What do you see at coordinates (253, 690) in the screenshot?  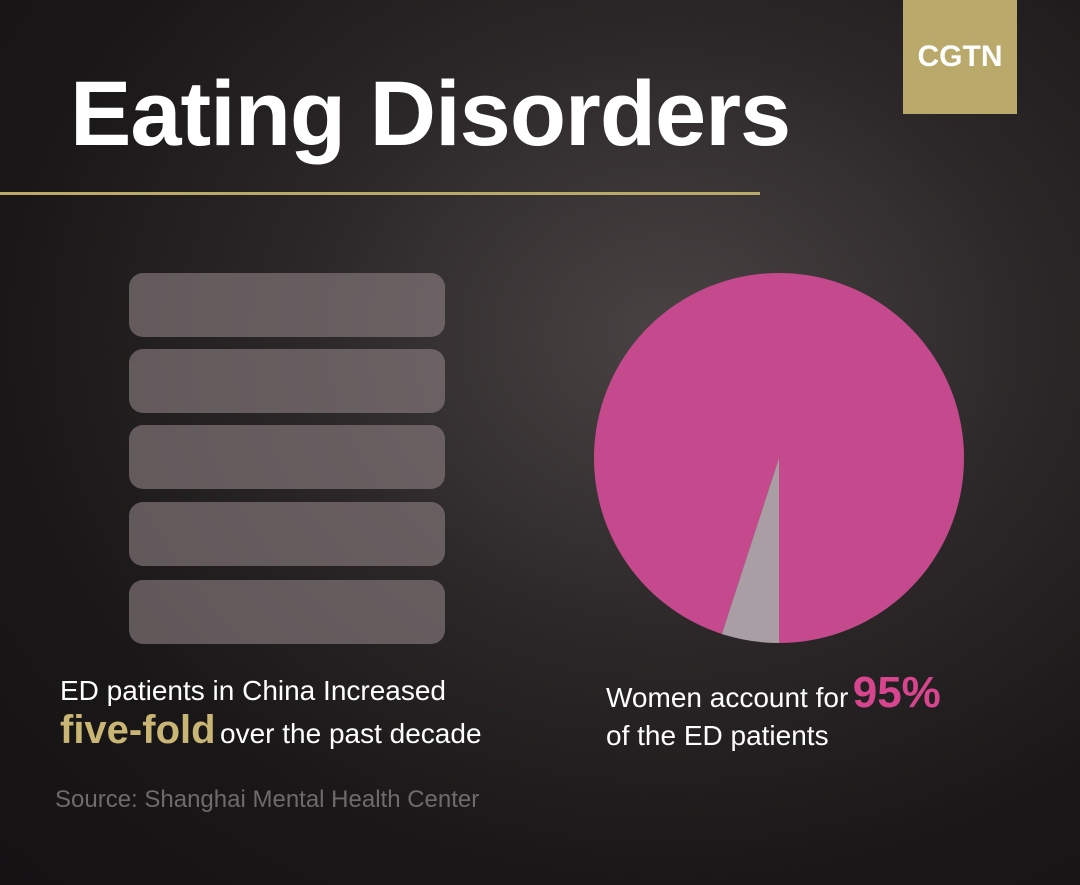 I see `caption: ED patients in China Increased` at bounding box center [253, 690].